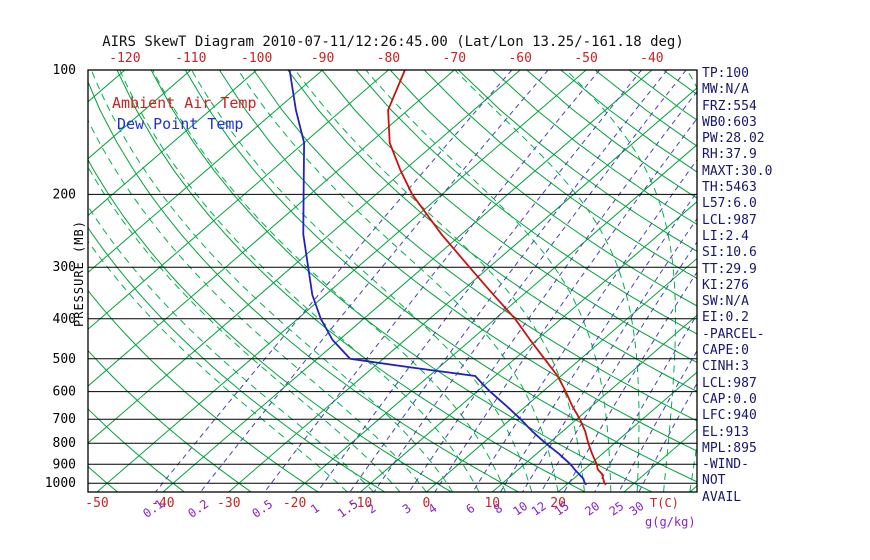  I want to click on svg-text: 0, so click(426, 503).